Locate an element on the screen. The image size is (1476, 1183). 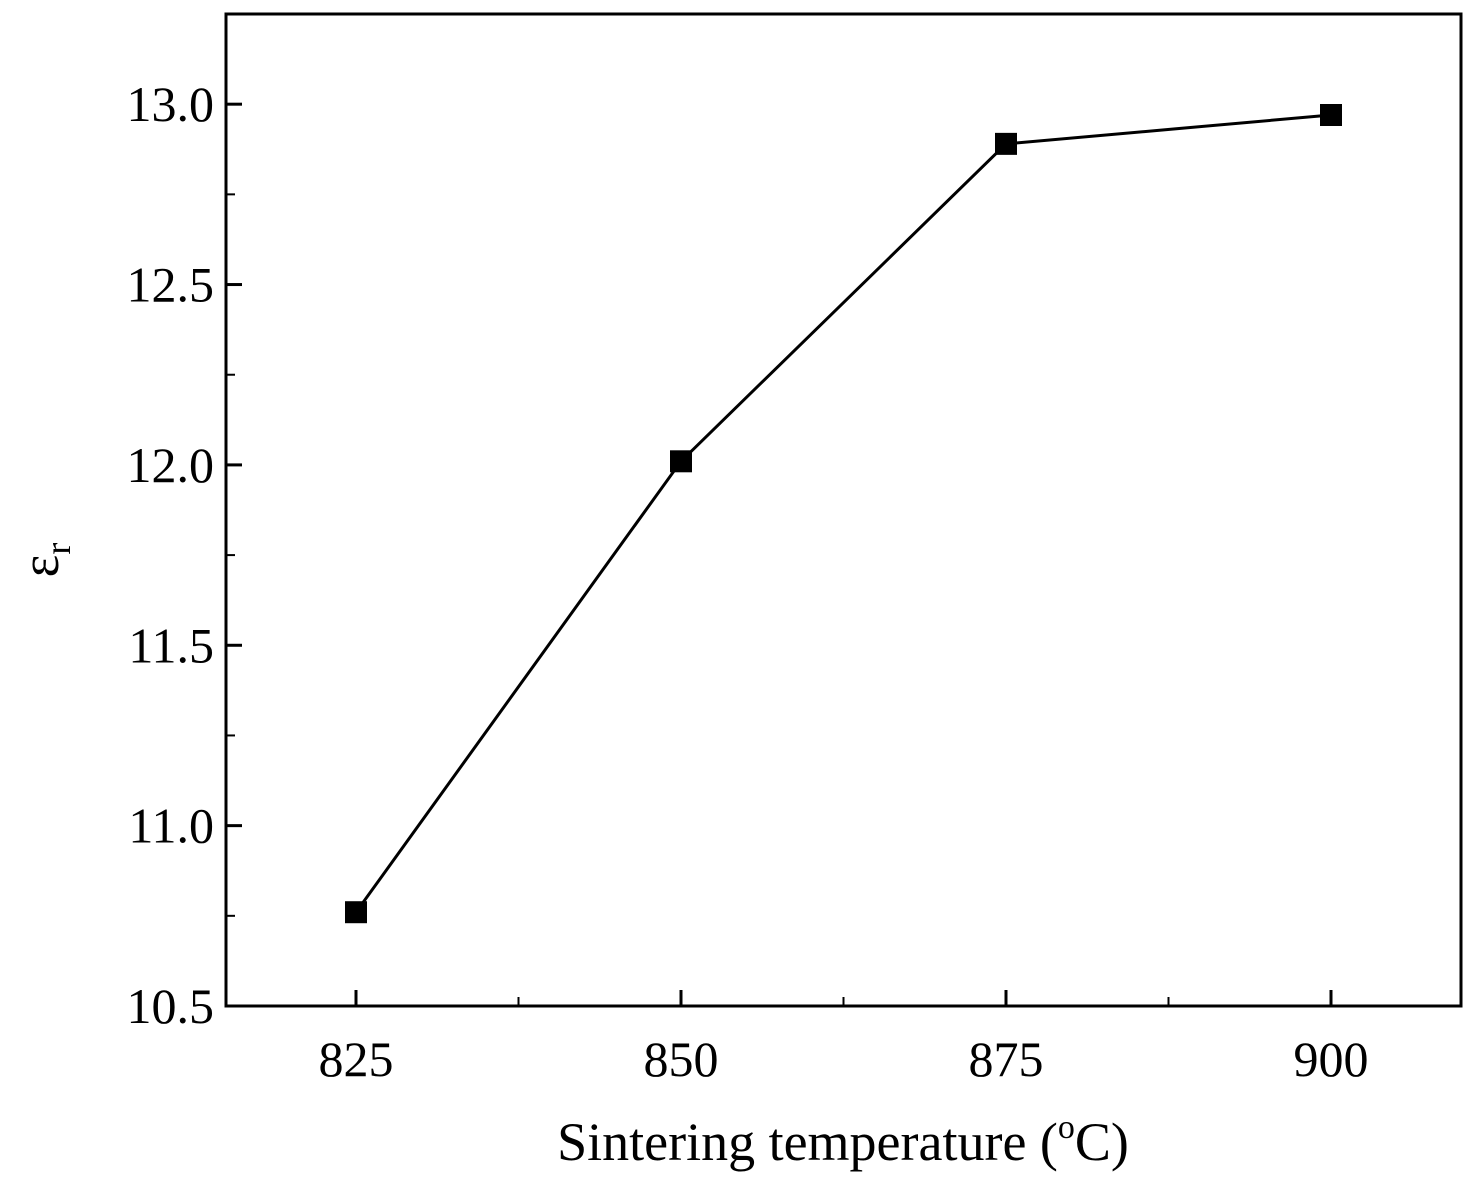
x-tick-label: 850 is located at coordinates (681, 1059).